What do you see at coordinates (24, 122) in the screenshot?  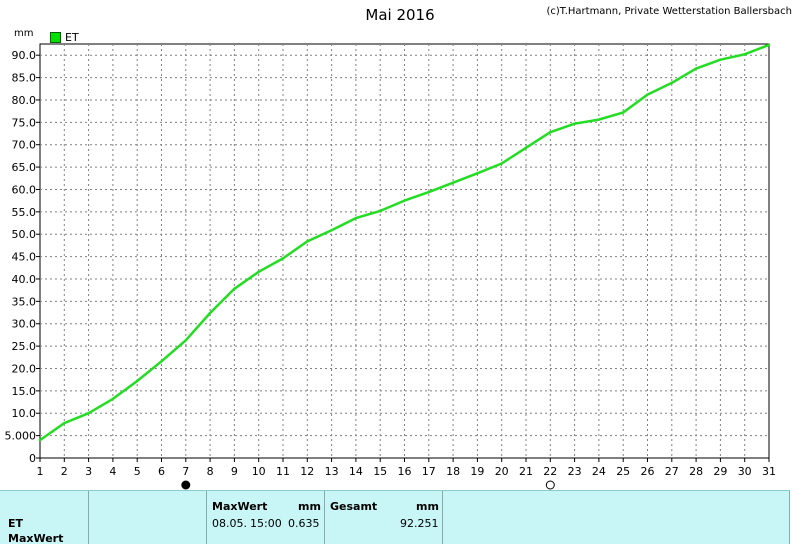 I see `y-tick-label: 75.0` at bounding box center [24, 122].